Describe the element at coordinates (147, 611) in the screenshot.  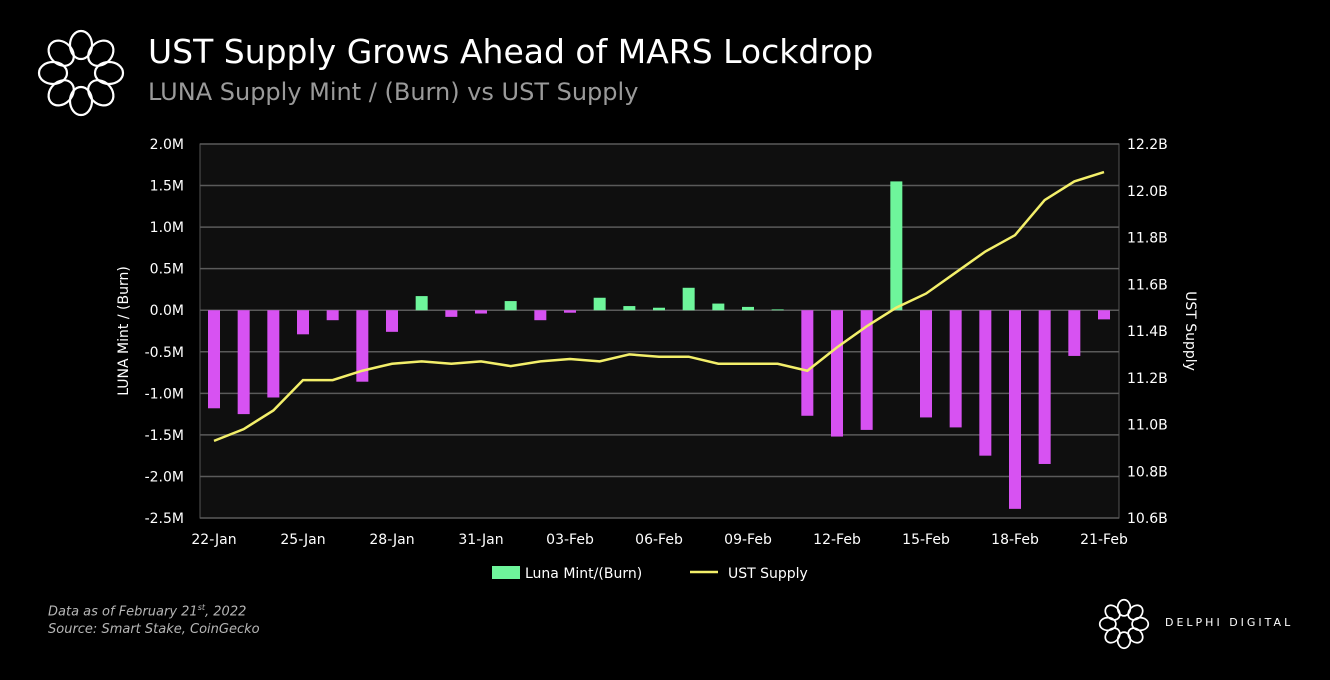
I see `data-date-note: Data as of February 21st, 2022` at that location.